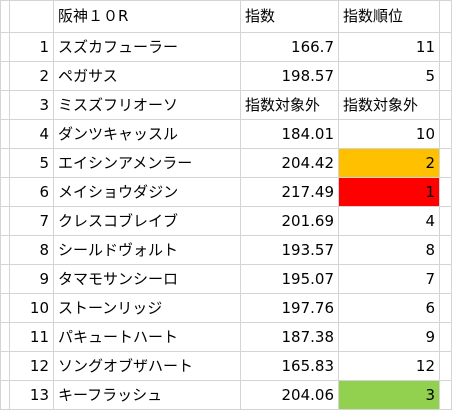  I want to click on score-cell: 201.69, so click(289, 221).